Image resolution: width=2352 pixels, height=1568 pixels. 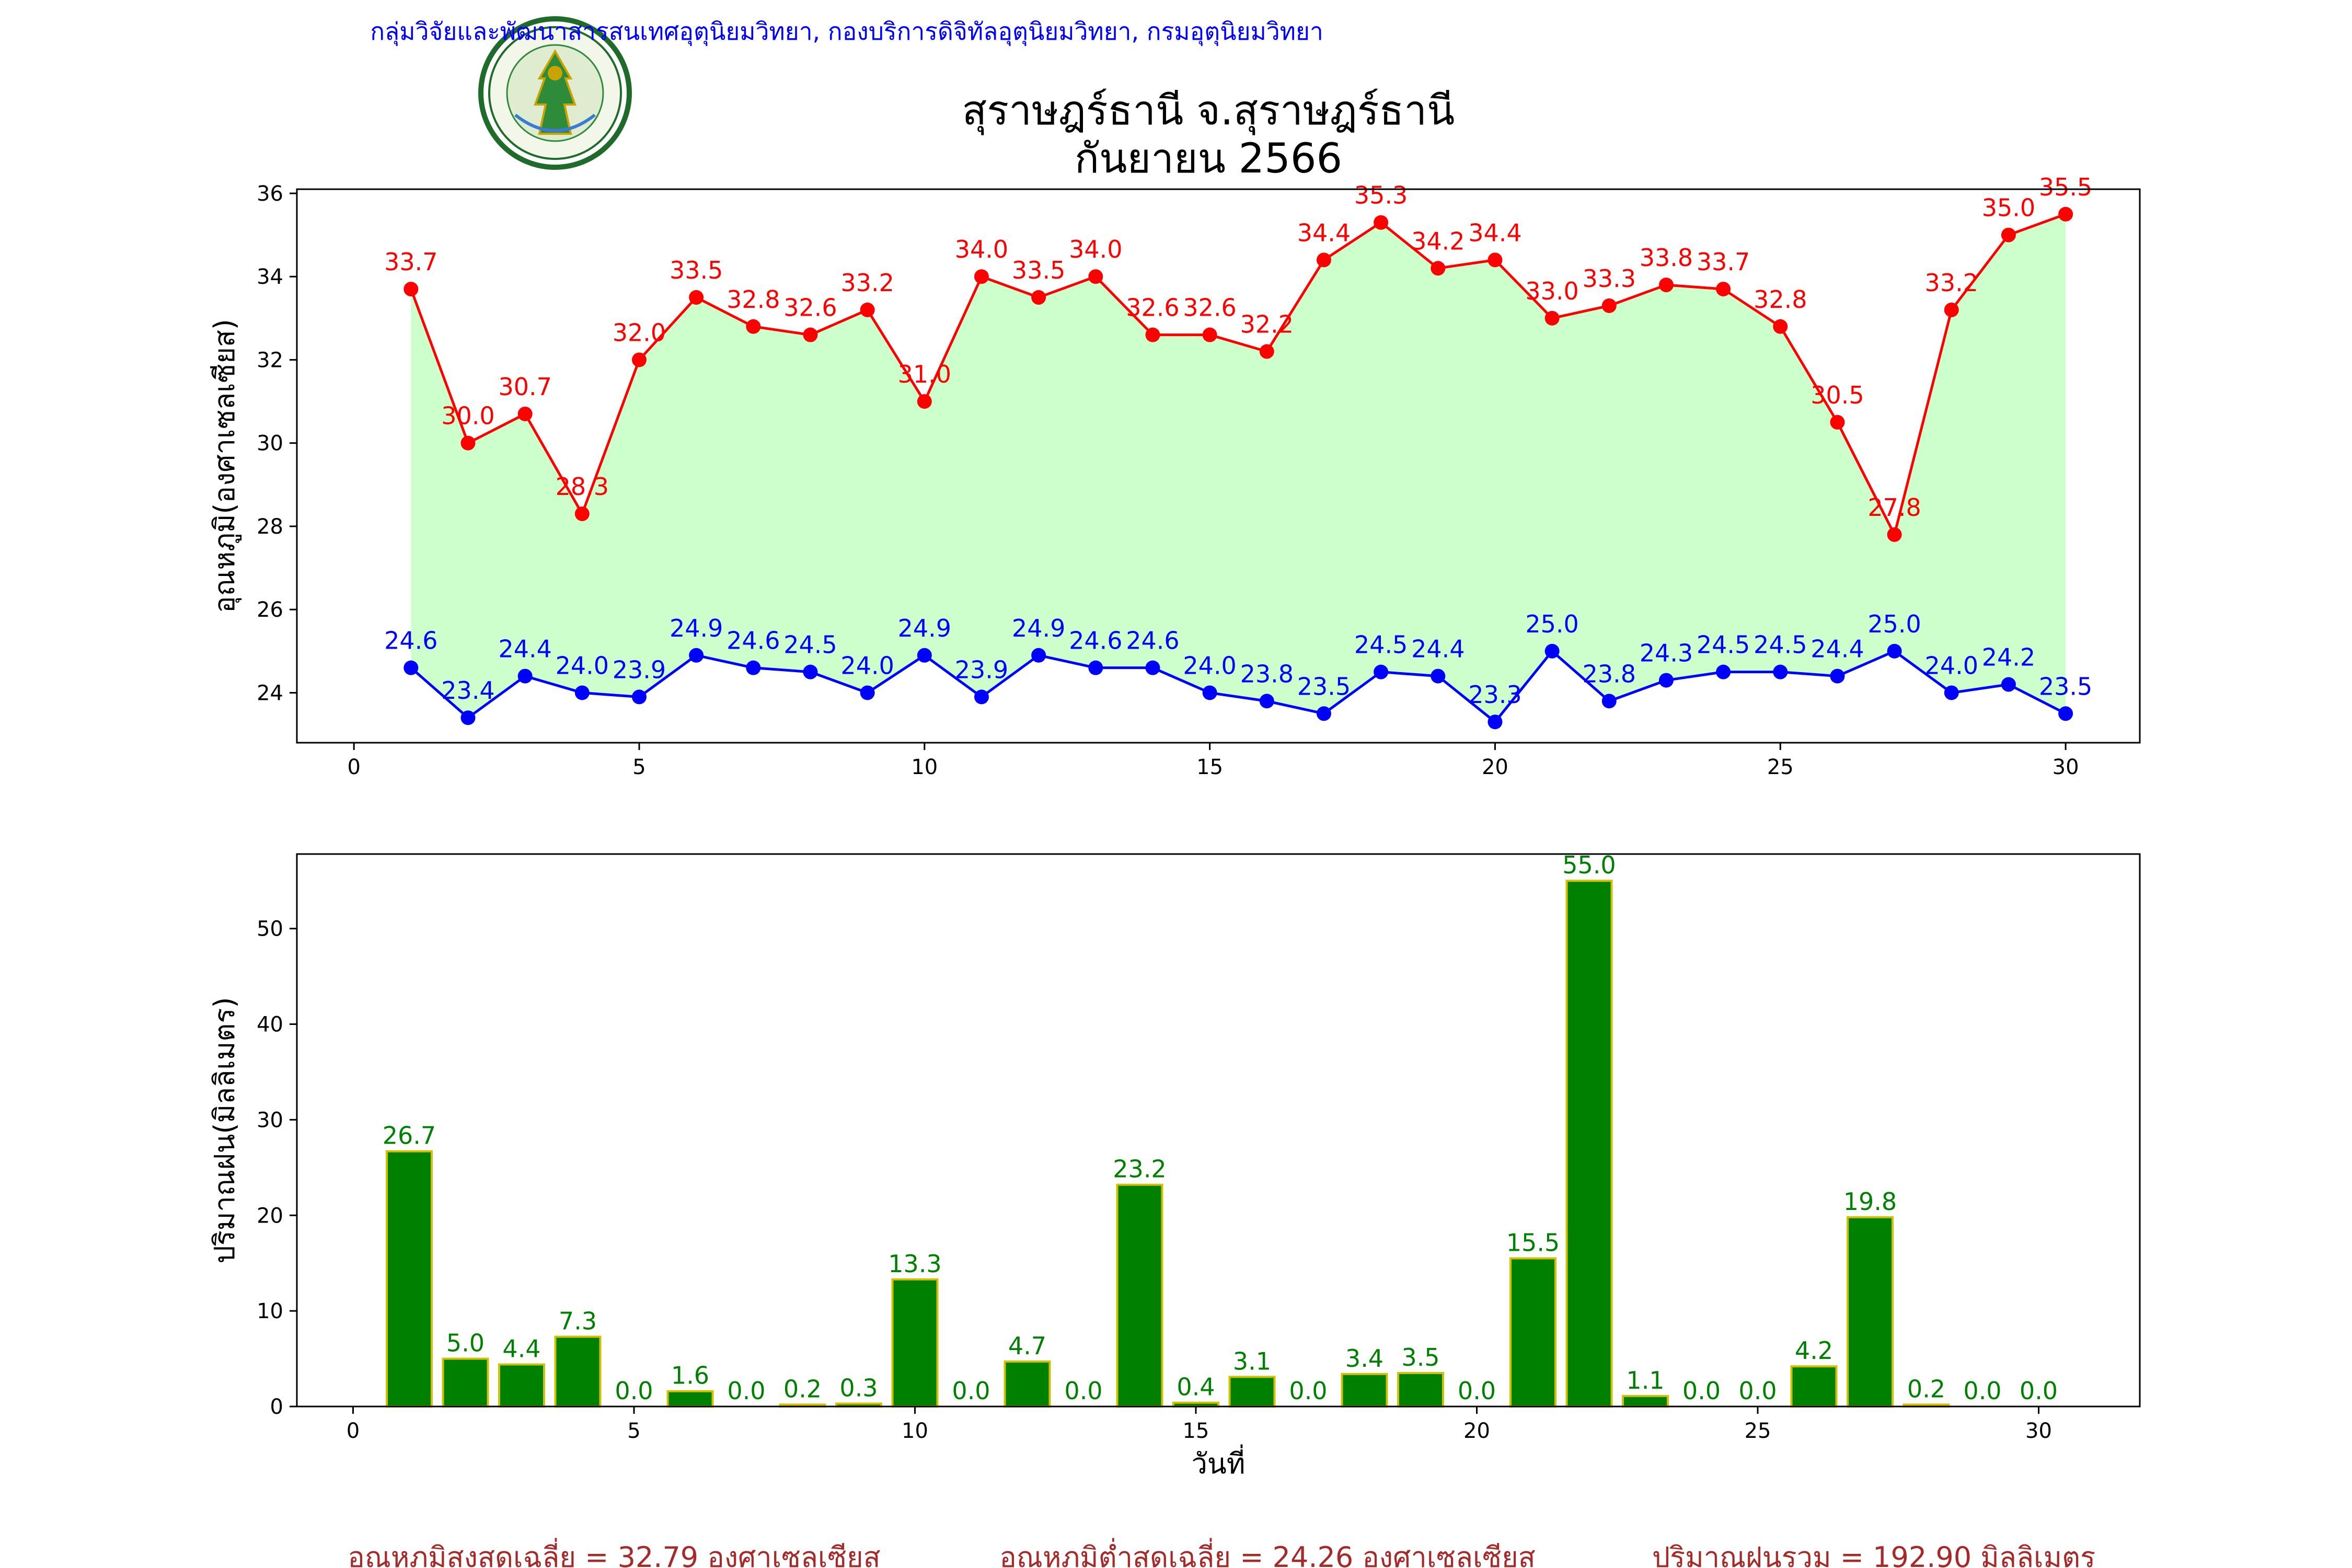 I want to click on rainfall-label: 3.4, so click(x=1364, y=1358).